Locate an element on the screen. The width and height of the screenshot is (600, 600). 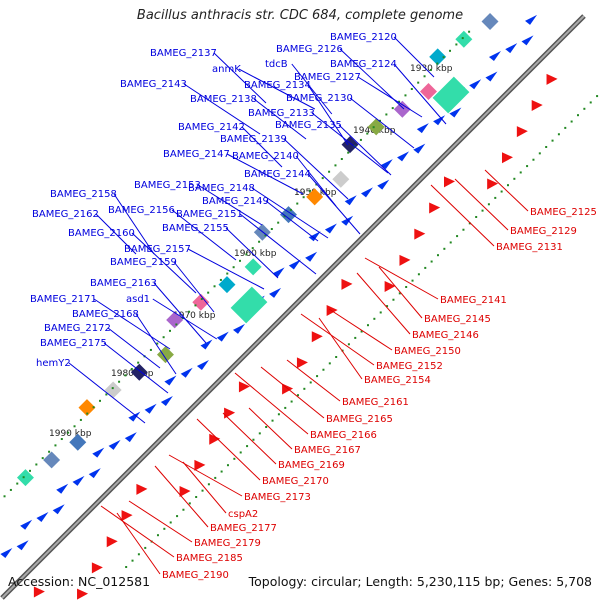
reverse-gene-label: BAMEG_2173 is located at coordinates (277, 497).